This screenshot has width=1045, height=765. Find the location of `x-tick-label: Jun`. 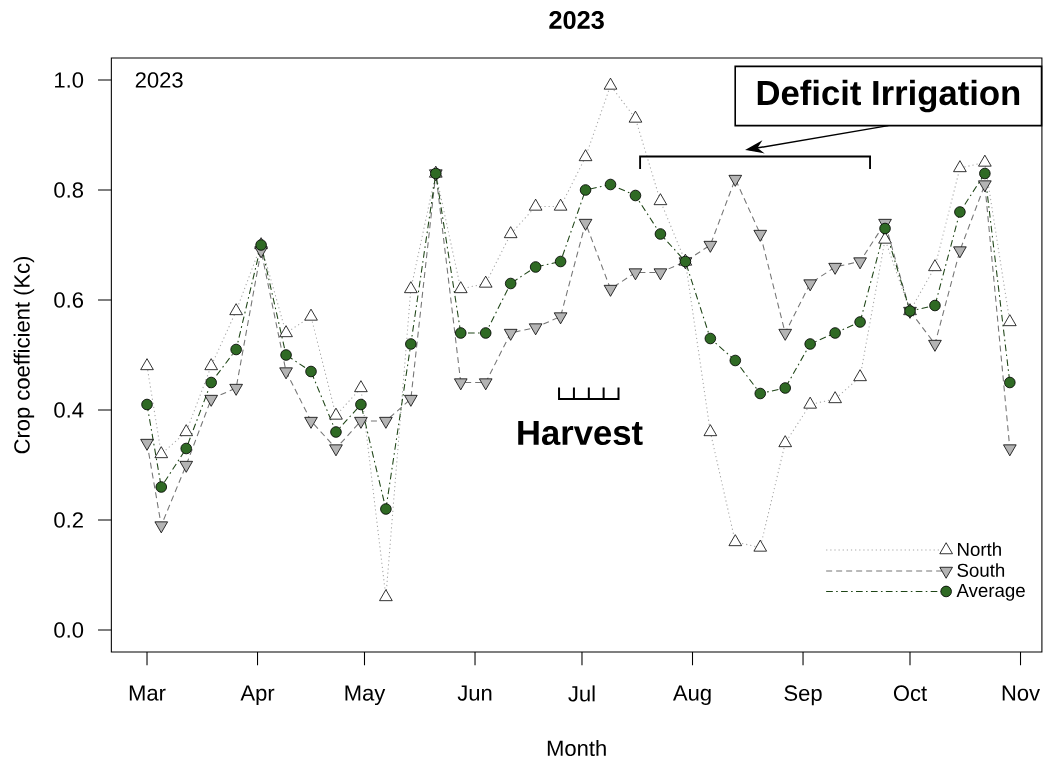

x-tick-label: Jun is located at coordinates (474, 693).